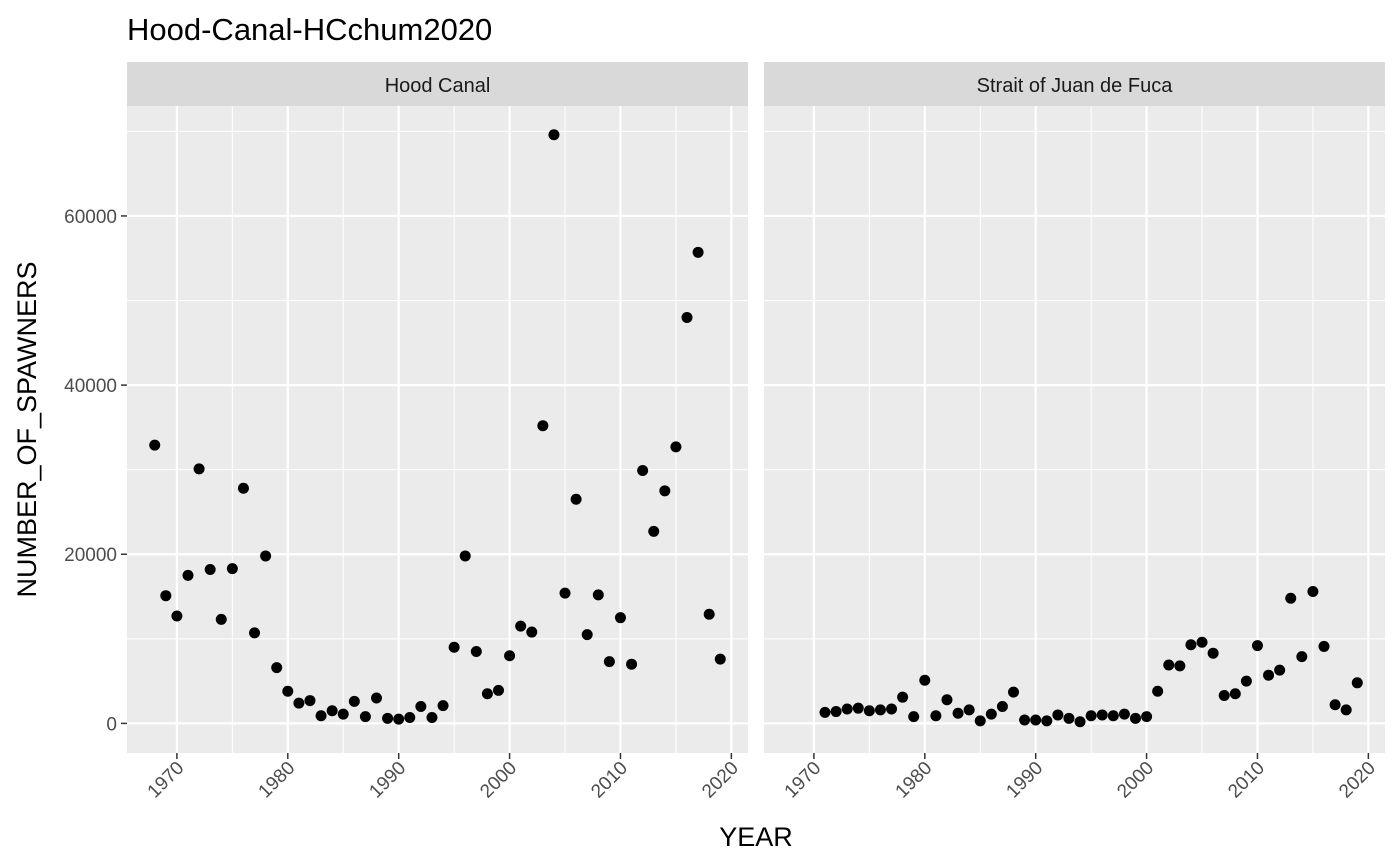  Describe the element at coordinates (443, 777) in the screenshot. I see `x-axis-ticks-hood-canal: 1970 1980 1990 2000 2010 2020` at that location.